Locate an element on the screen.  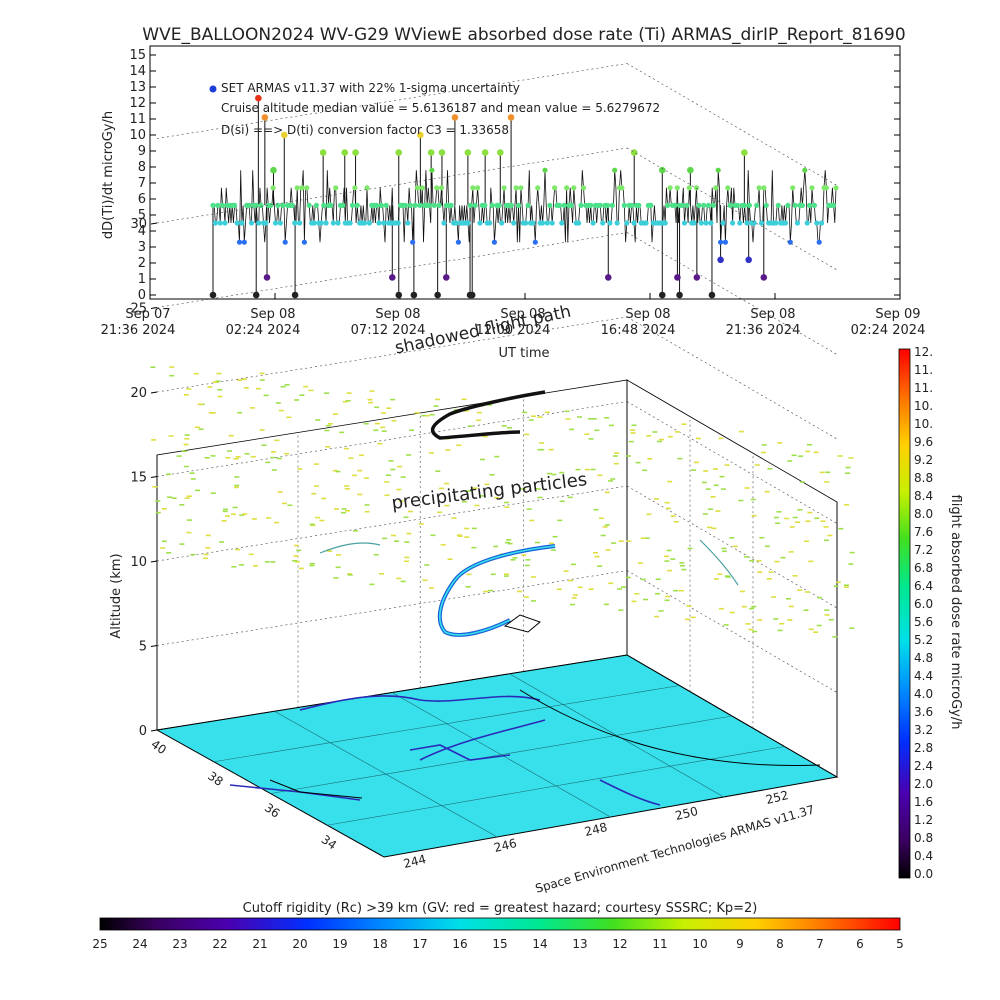
y-tick-label: 14 is located at coordinates (137, 71).